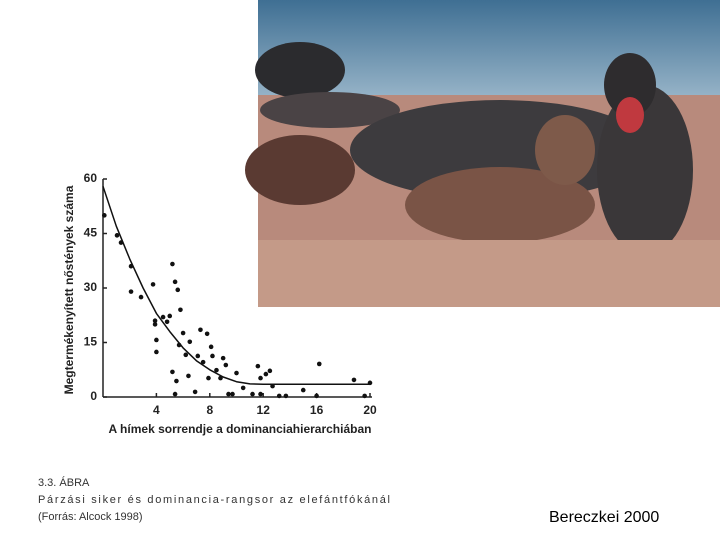  Describe the element at coordinates (90, 517) in the screenshot. I see `caption-source: (Forrás: Alcock 1998)` at that location.